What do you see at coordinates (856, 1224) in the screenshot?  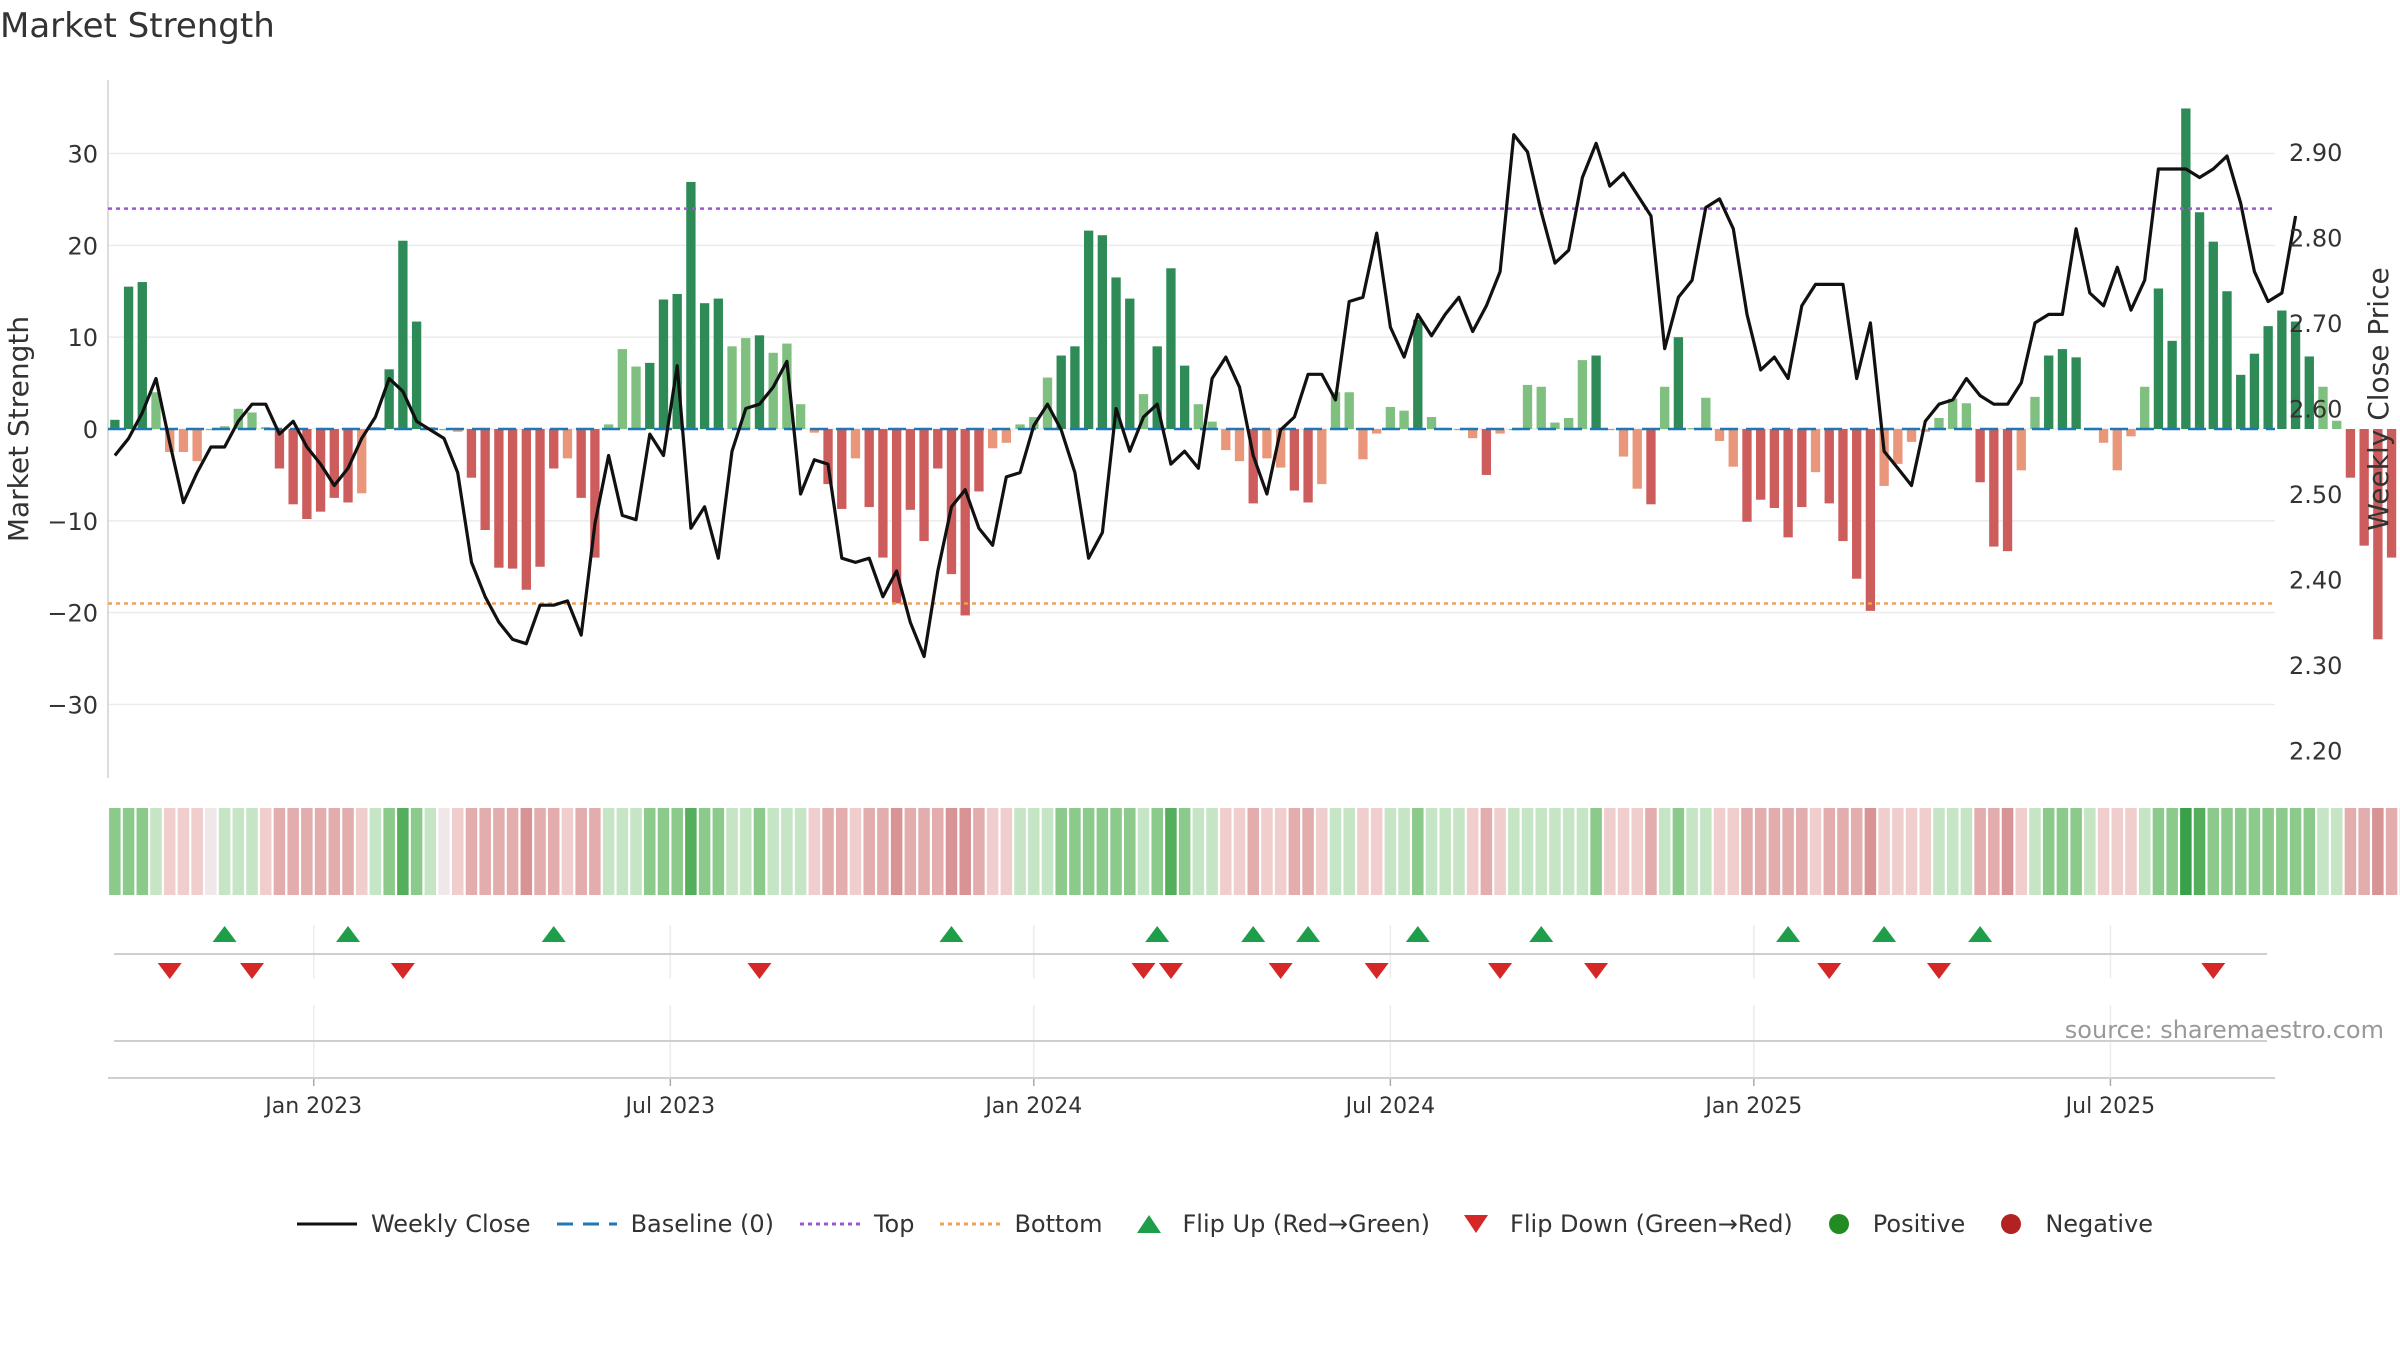 I see `legend-item-top: Top` at bounding box center [856, 1224].